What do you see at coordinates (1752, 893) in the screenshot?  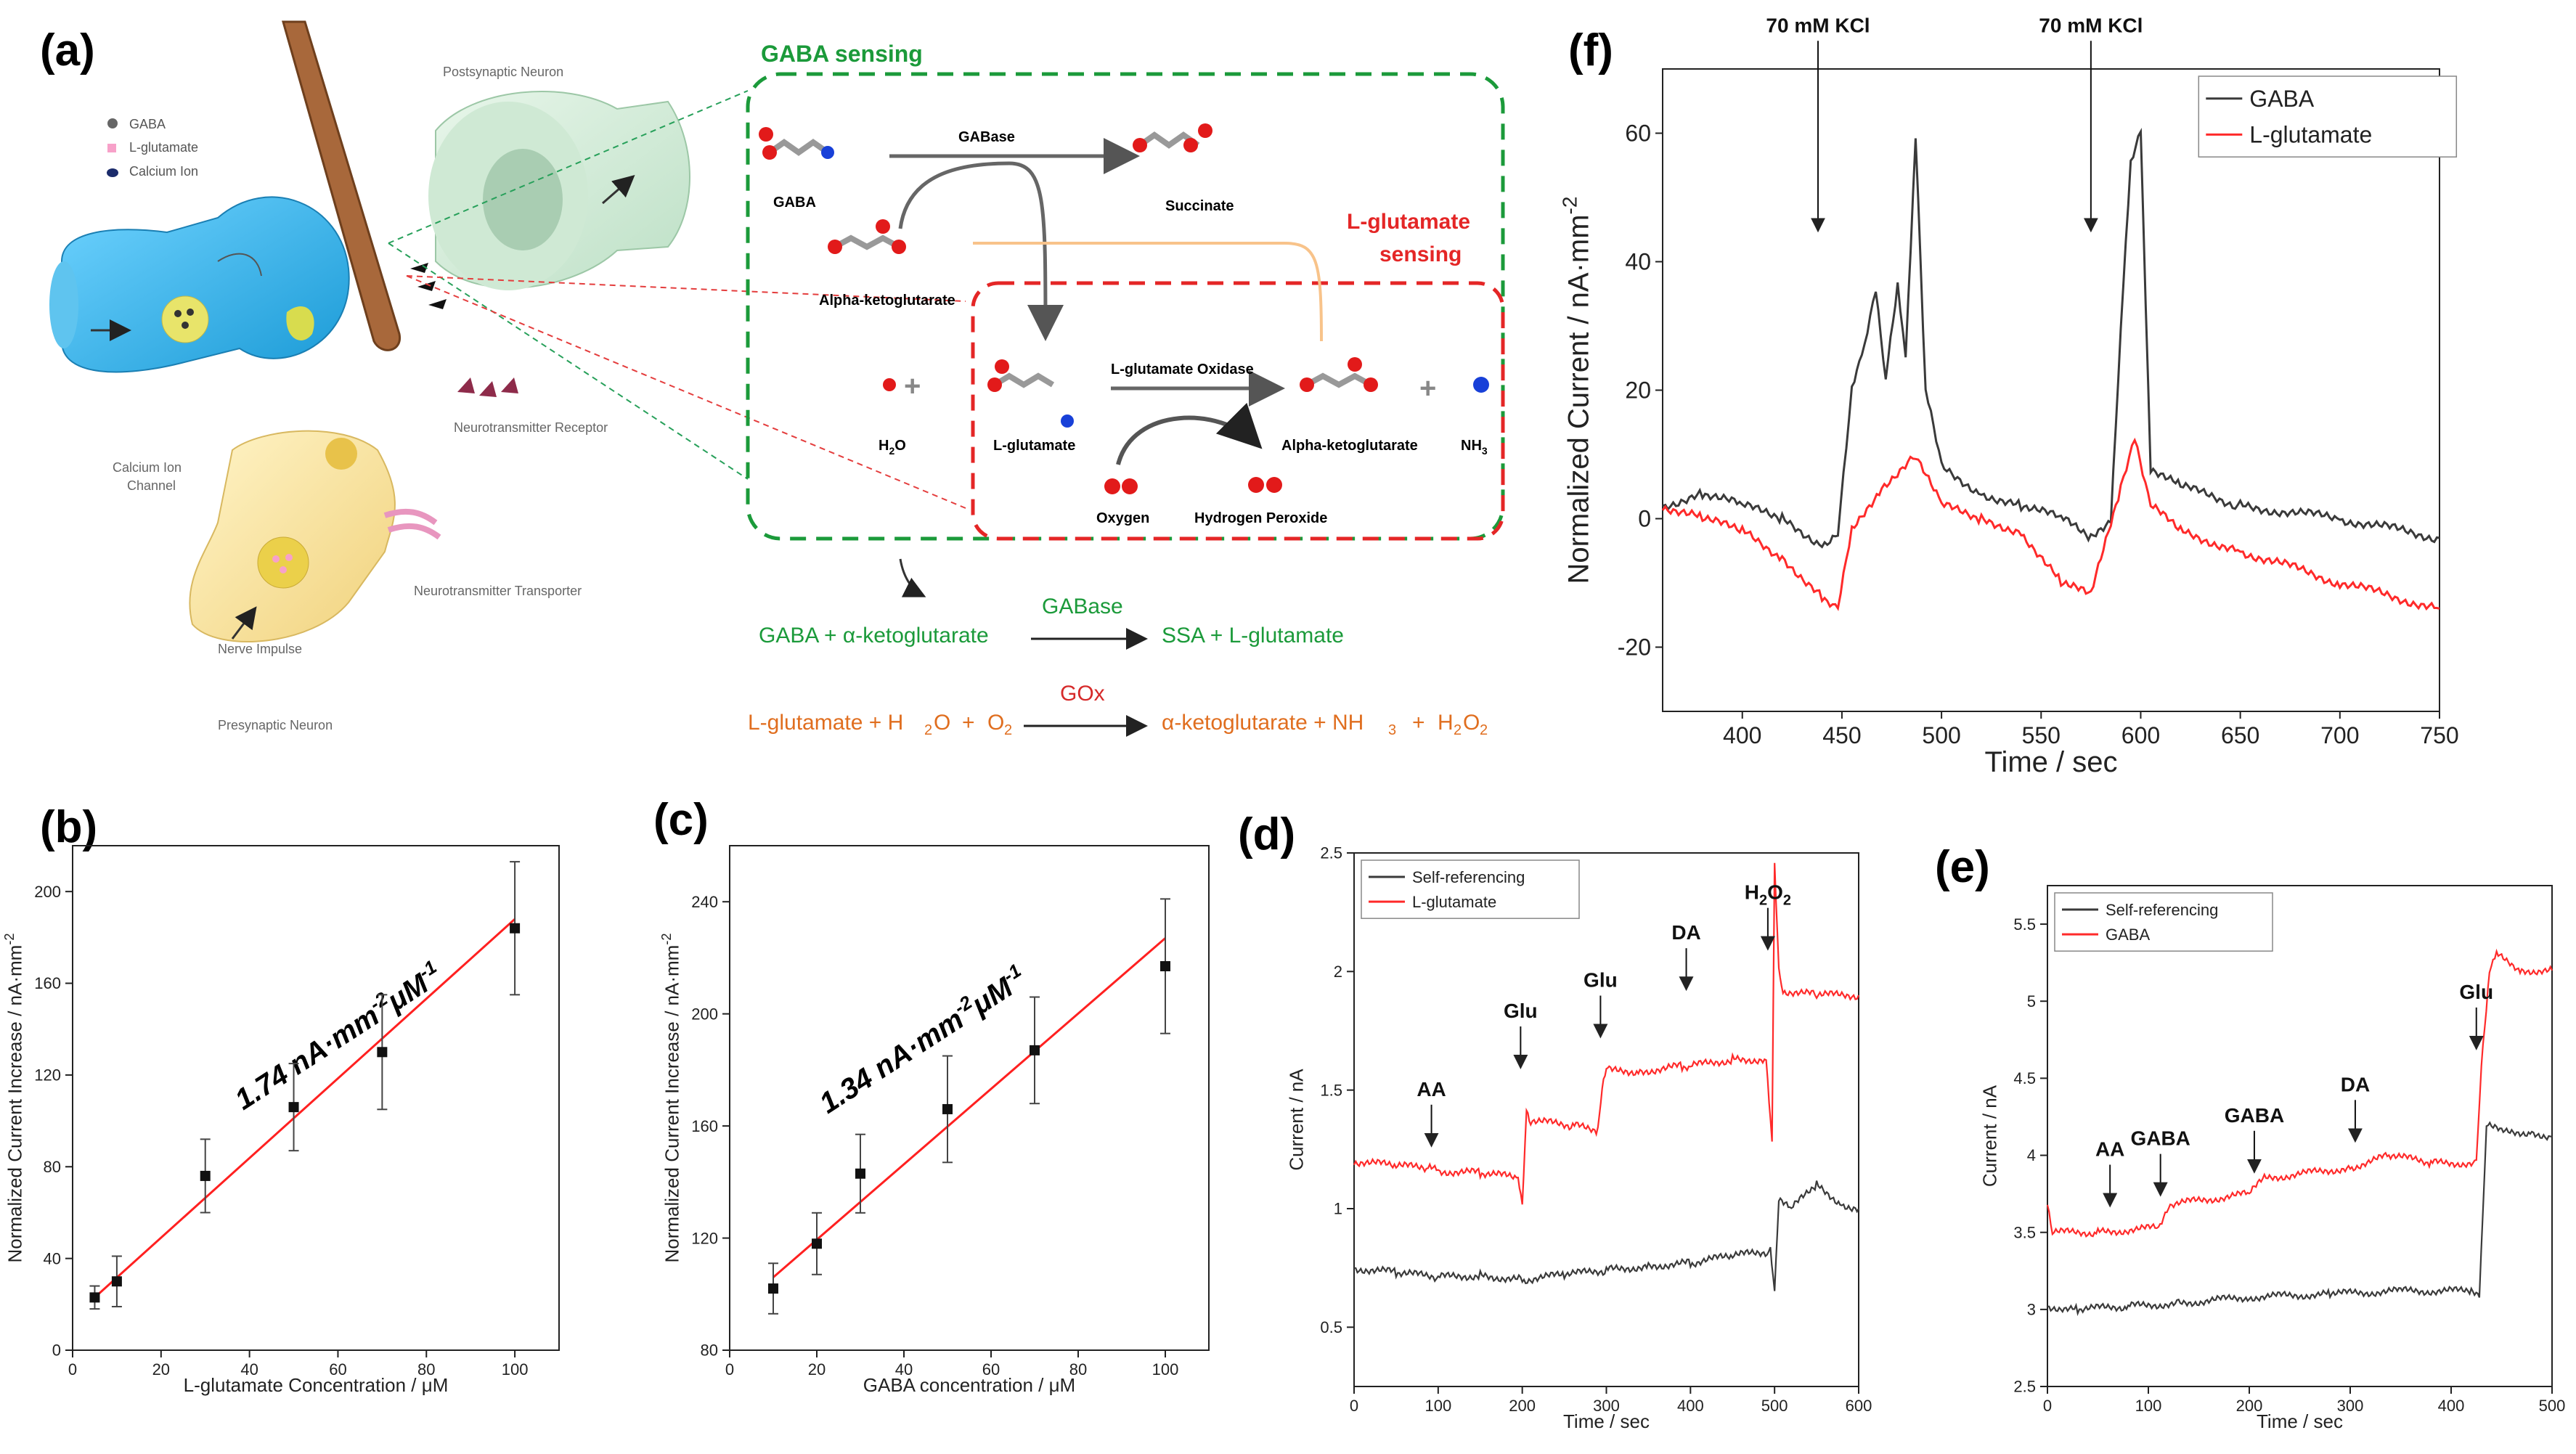 I see `annotation-text: H` at bounding box center [1752, 893].